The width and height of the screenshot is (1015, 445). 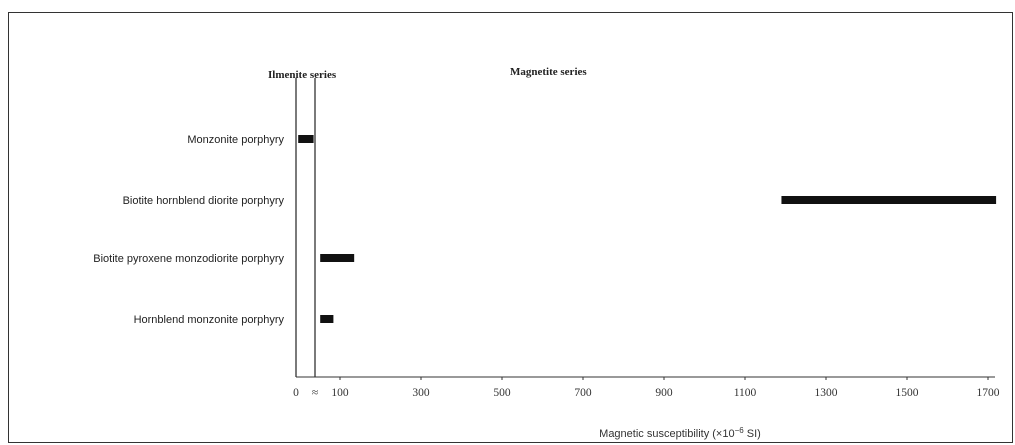 What do you see at coordinates (646, 388) in the screenshot?
I see `tick-labels: 0 ≈100 300 500 700 900 1100 1300 1500 1700` at bounding box center [646, 388].